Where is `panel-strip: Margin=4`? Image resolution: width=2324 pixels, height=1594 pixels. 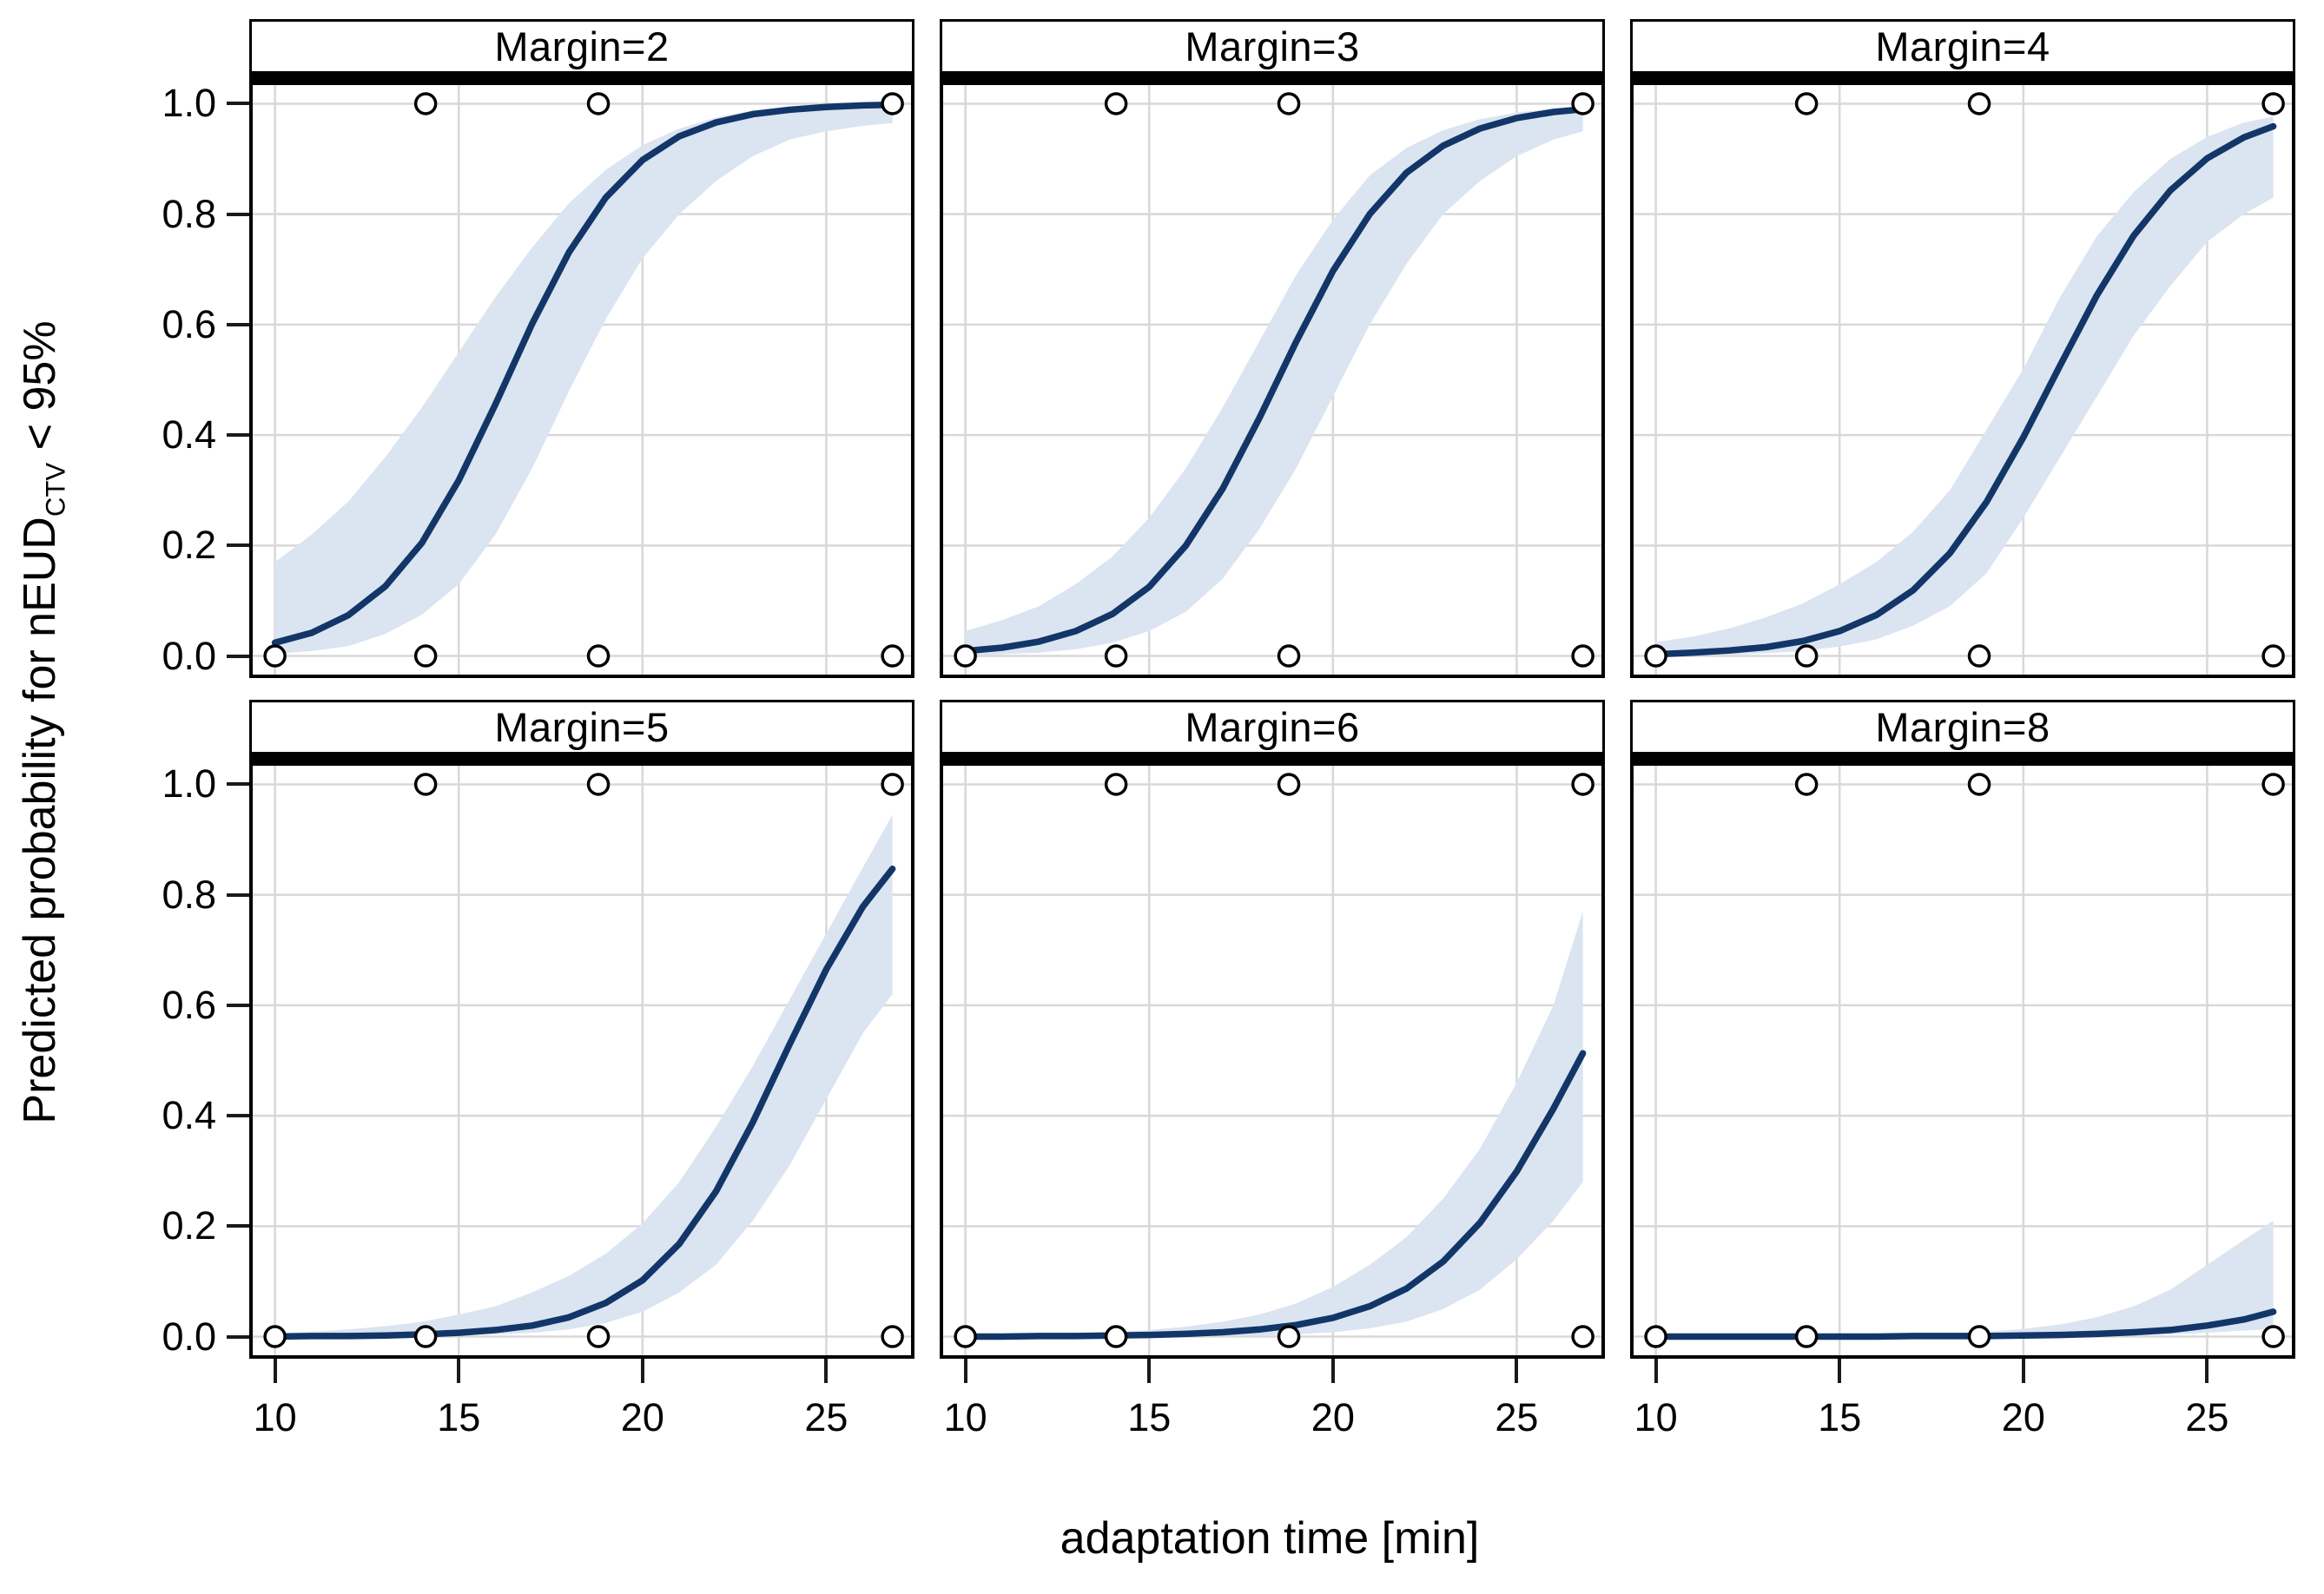 panel-strip: Margin=4 is located at coordinates (1962, 46).